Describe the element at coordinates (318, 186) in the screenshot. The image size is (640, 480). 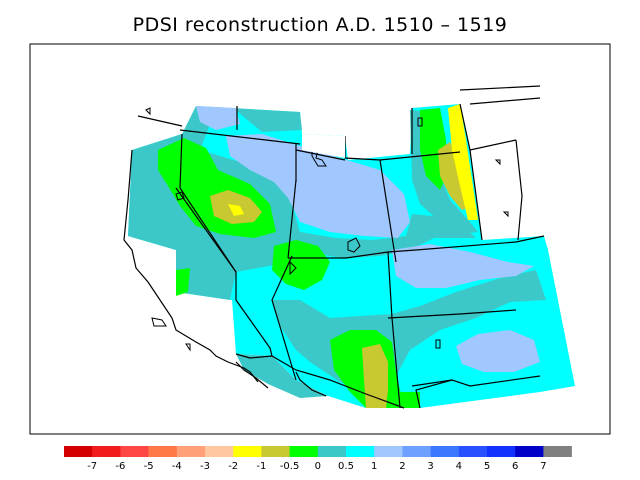
I see `pdsi-region-lightblue-great-basin` at that location.